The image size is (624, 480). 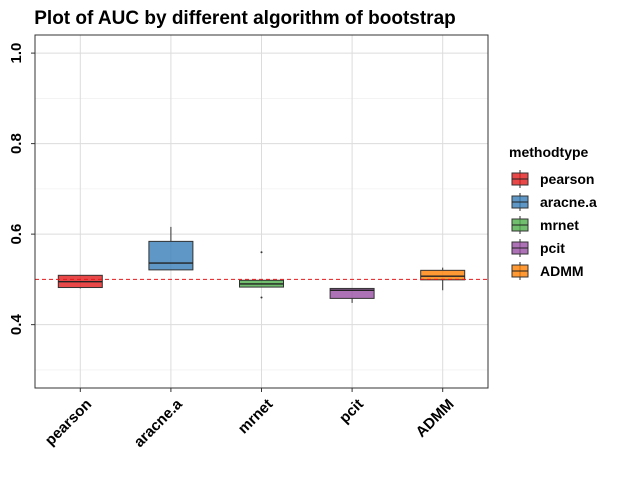 I want to click on x-axis-ticks: pearson aracne.a mrnet pcit ADMM, so click(x=250, y=419).